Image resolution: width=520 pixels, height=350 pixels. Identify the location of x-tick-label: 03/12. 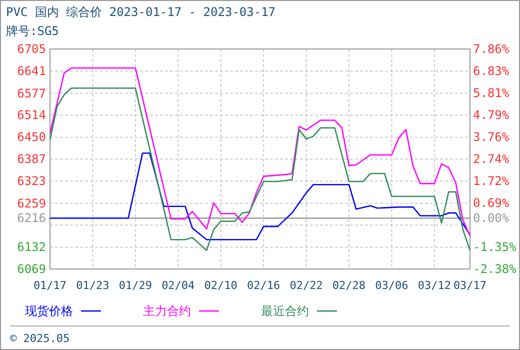
(434, 285).